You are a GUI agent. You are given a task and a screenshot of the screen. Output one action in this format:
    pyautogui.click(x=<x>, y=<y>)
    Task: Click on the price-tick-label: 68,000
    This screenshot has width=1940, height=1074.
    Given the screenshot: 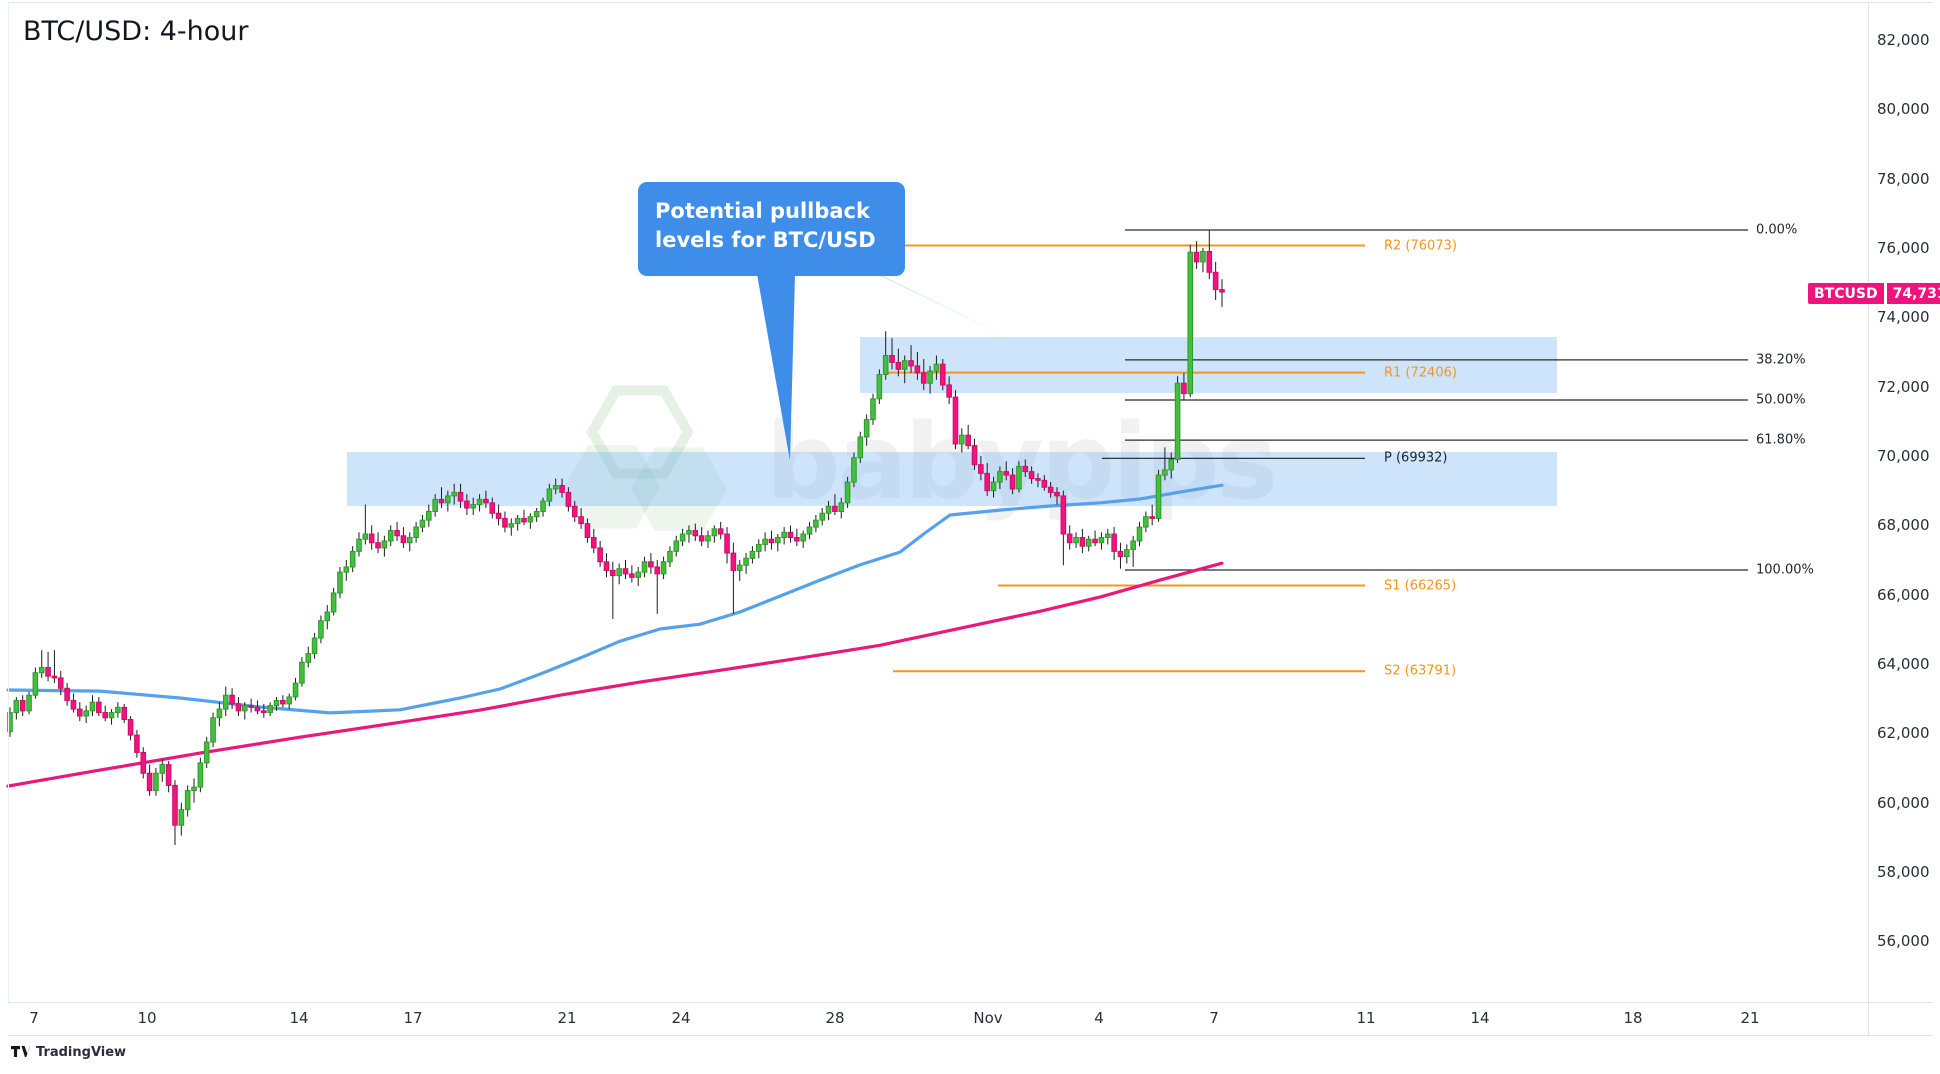 What is the action you would take?
    pyautogui.click(x=1903, y=525)
    